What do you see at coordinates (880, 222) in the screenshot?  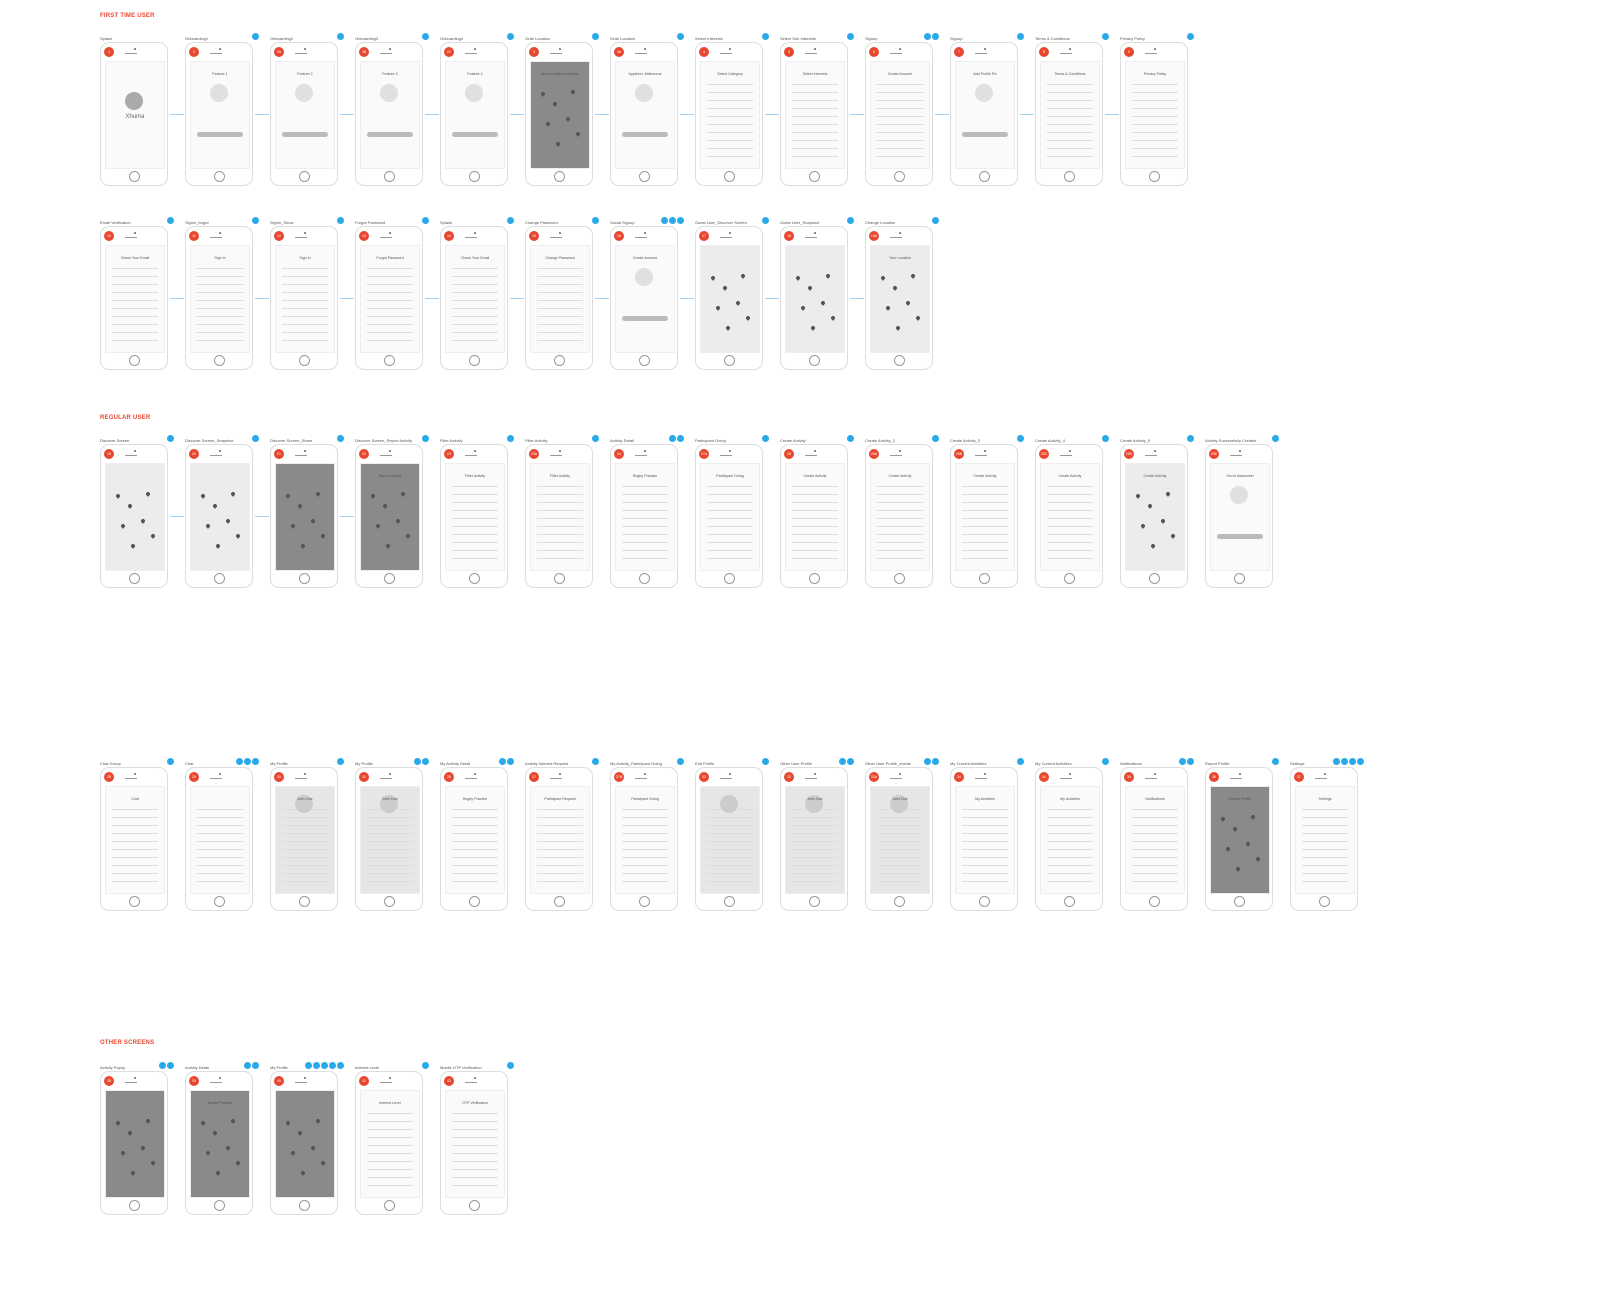 I see `screen-title: Change Location` at bounding box center [880, 222].